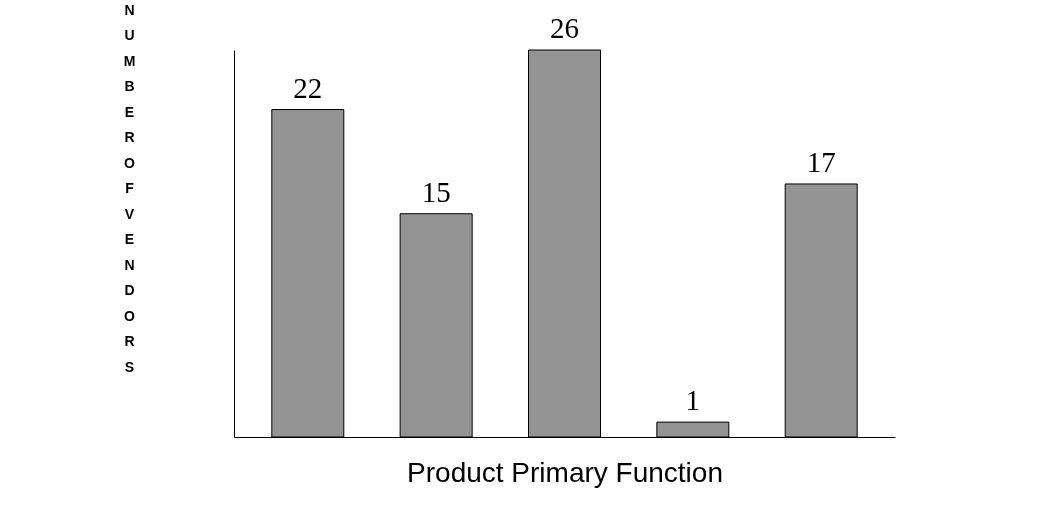 The image size is (1046, 505). What do you see at coordinates (564, 28) in the screenshot?
I see `data-label: 26` at bounding box center [564, 28].